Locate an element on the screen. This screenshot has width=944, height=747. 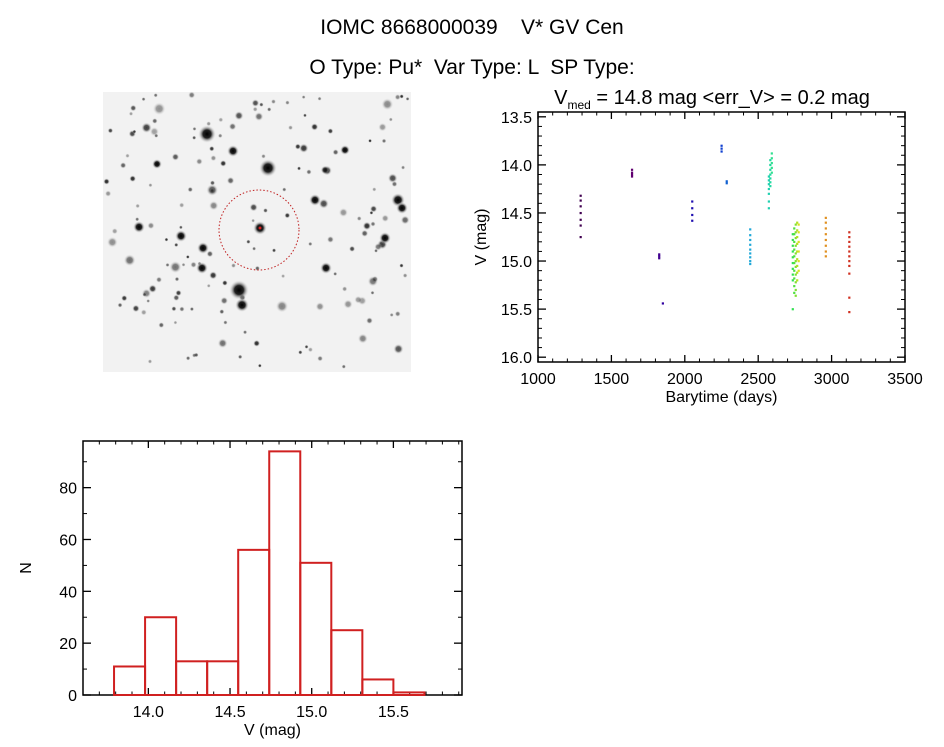
target-marker is located at coordinates (260, 228).